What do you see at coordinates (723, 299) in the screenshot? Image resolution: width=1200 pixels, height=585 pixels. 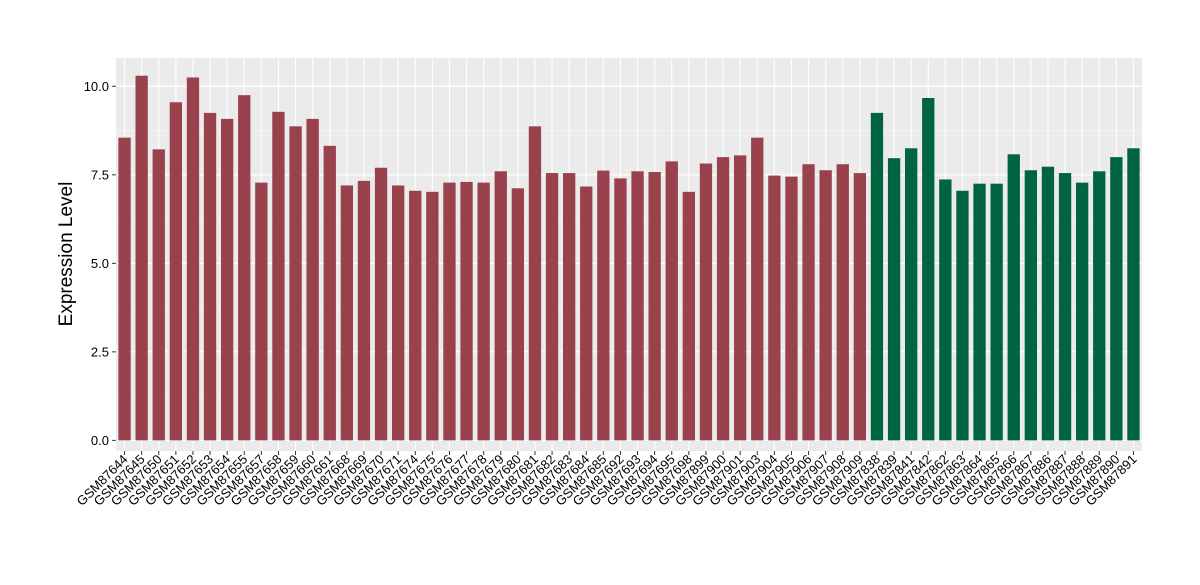 I see `bar-GSM87900` at bounding box center [723, 299].